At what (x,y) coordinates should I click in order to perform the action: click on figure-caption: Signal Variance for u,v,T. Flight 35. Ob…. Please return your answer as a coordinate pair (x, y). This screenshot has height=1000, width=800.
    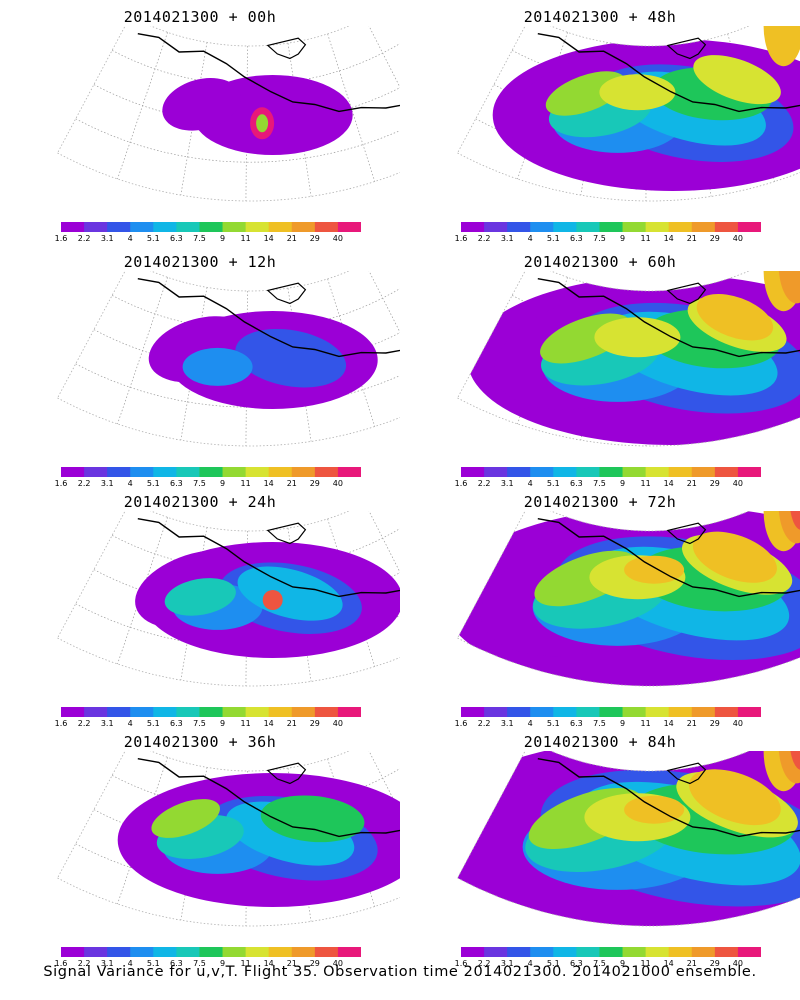
    Looking at the image, I should click on (400, 972).